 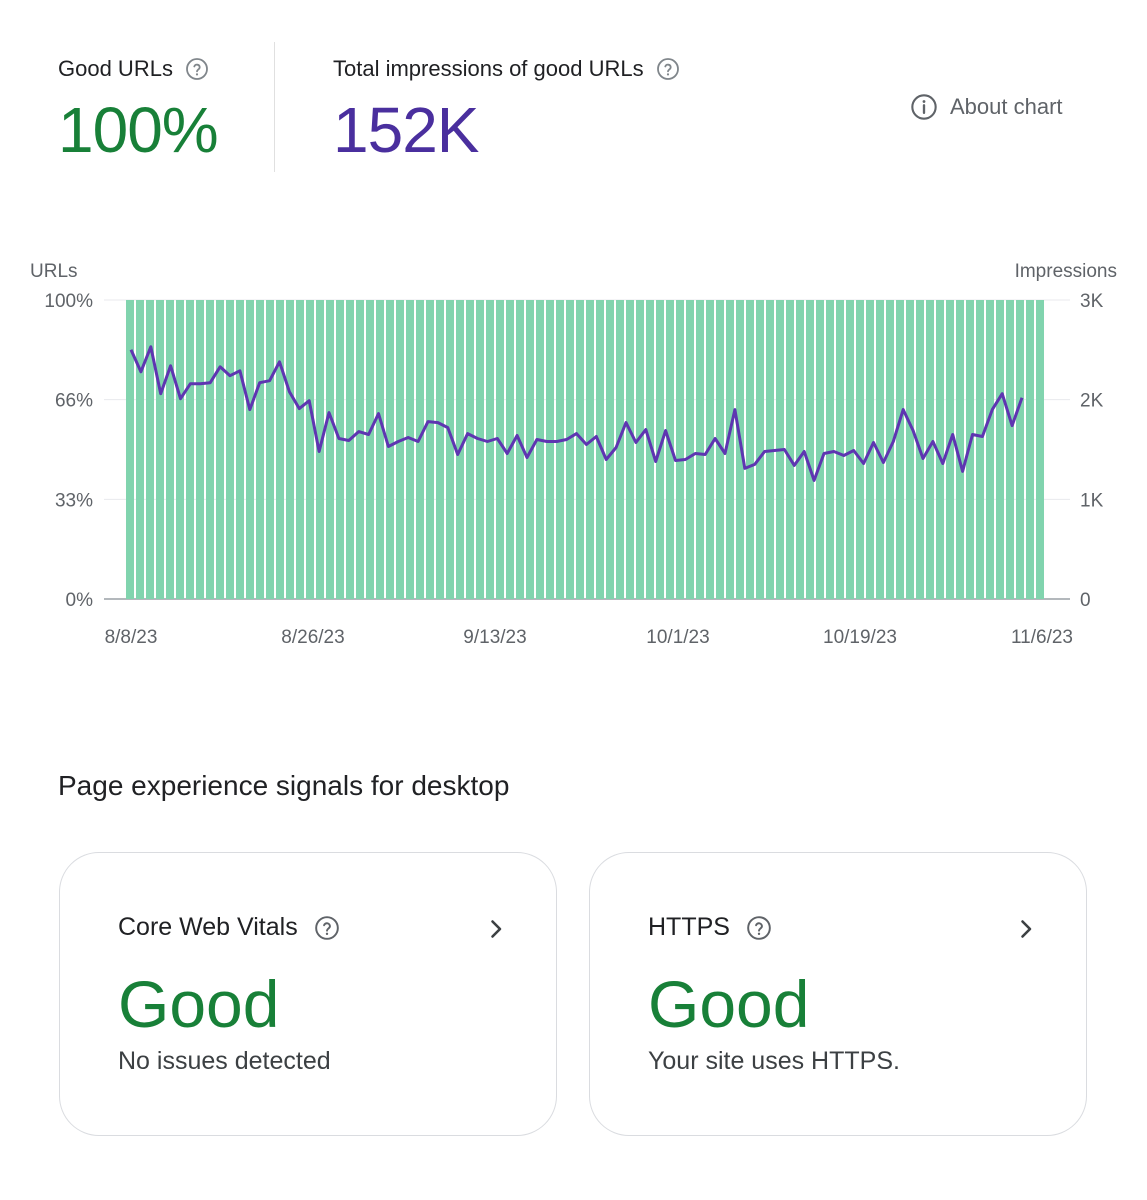 I want to click on card-description: No issues detected, so click(x=224, y=1061).